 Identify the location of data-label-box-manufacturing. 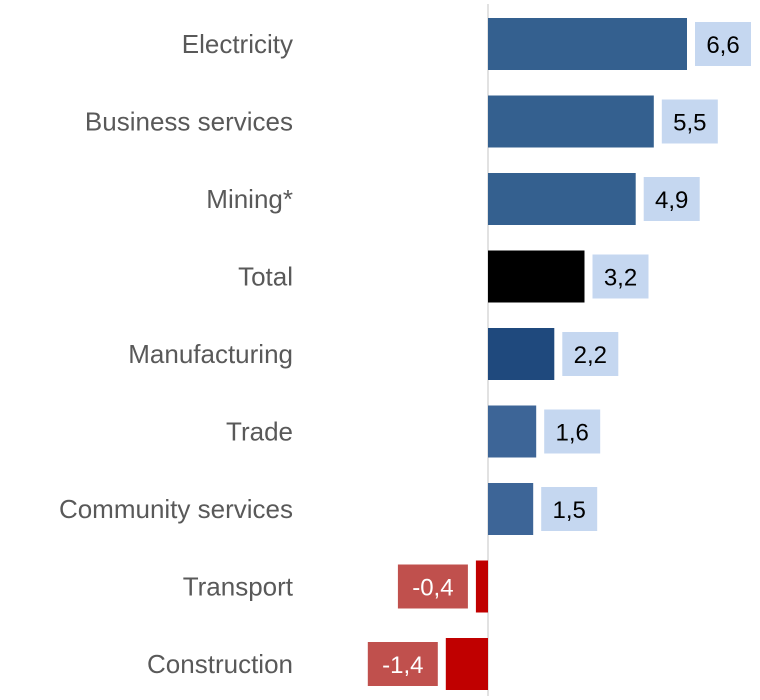
(590, 354).